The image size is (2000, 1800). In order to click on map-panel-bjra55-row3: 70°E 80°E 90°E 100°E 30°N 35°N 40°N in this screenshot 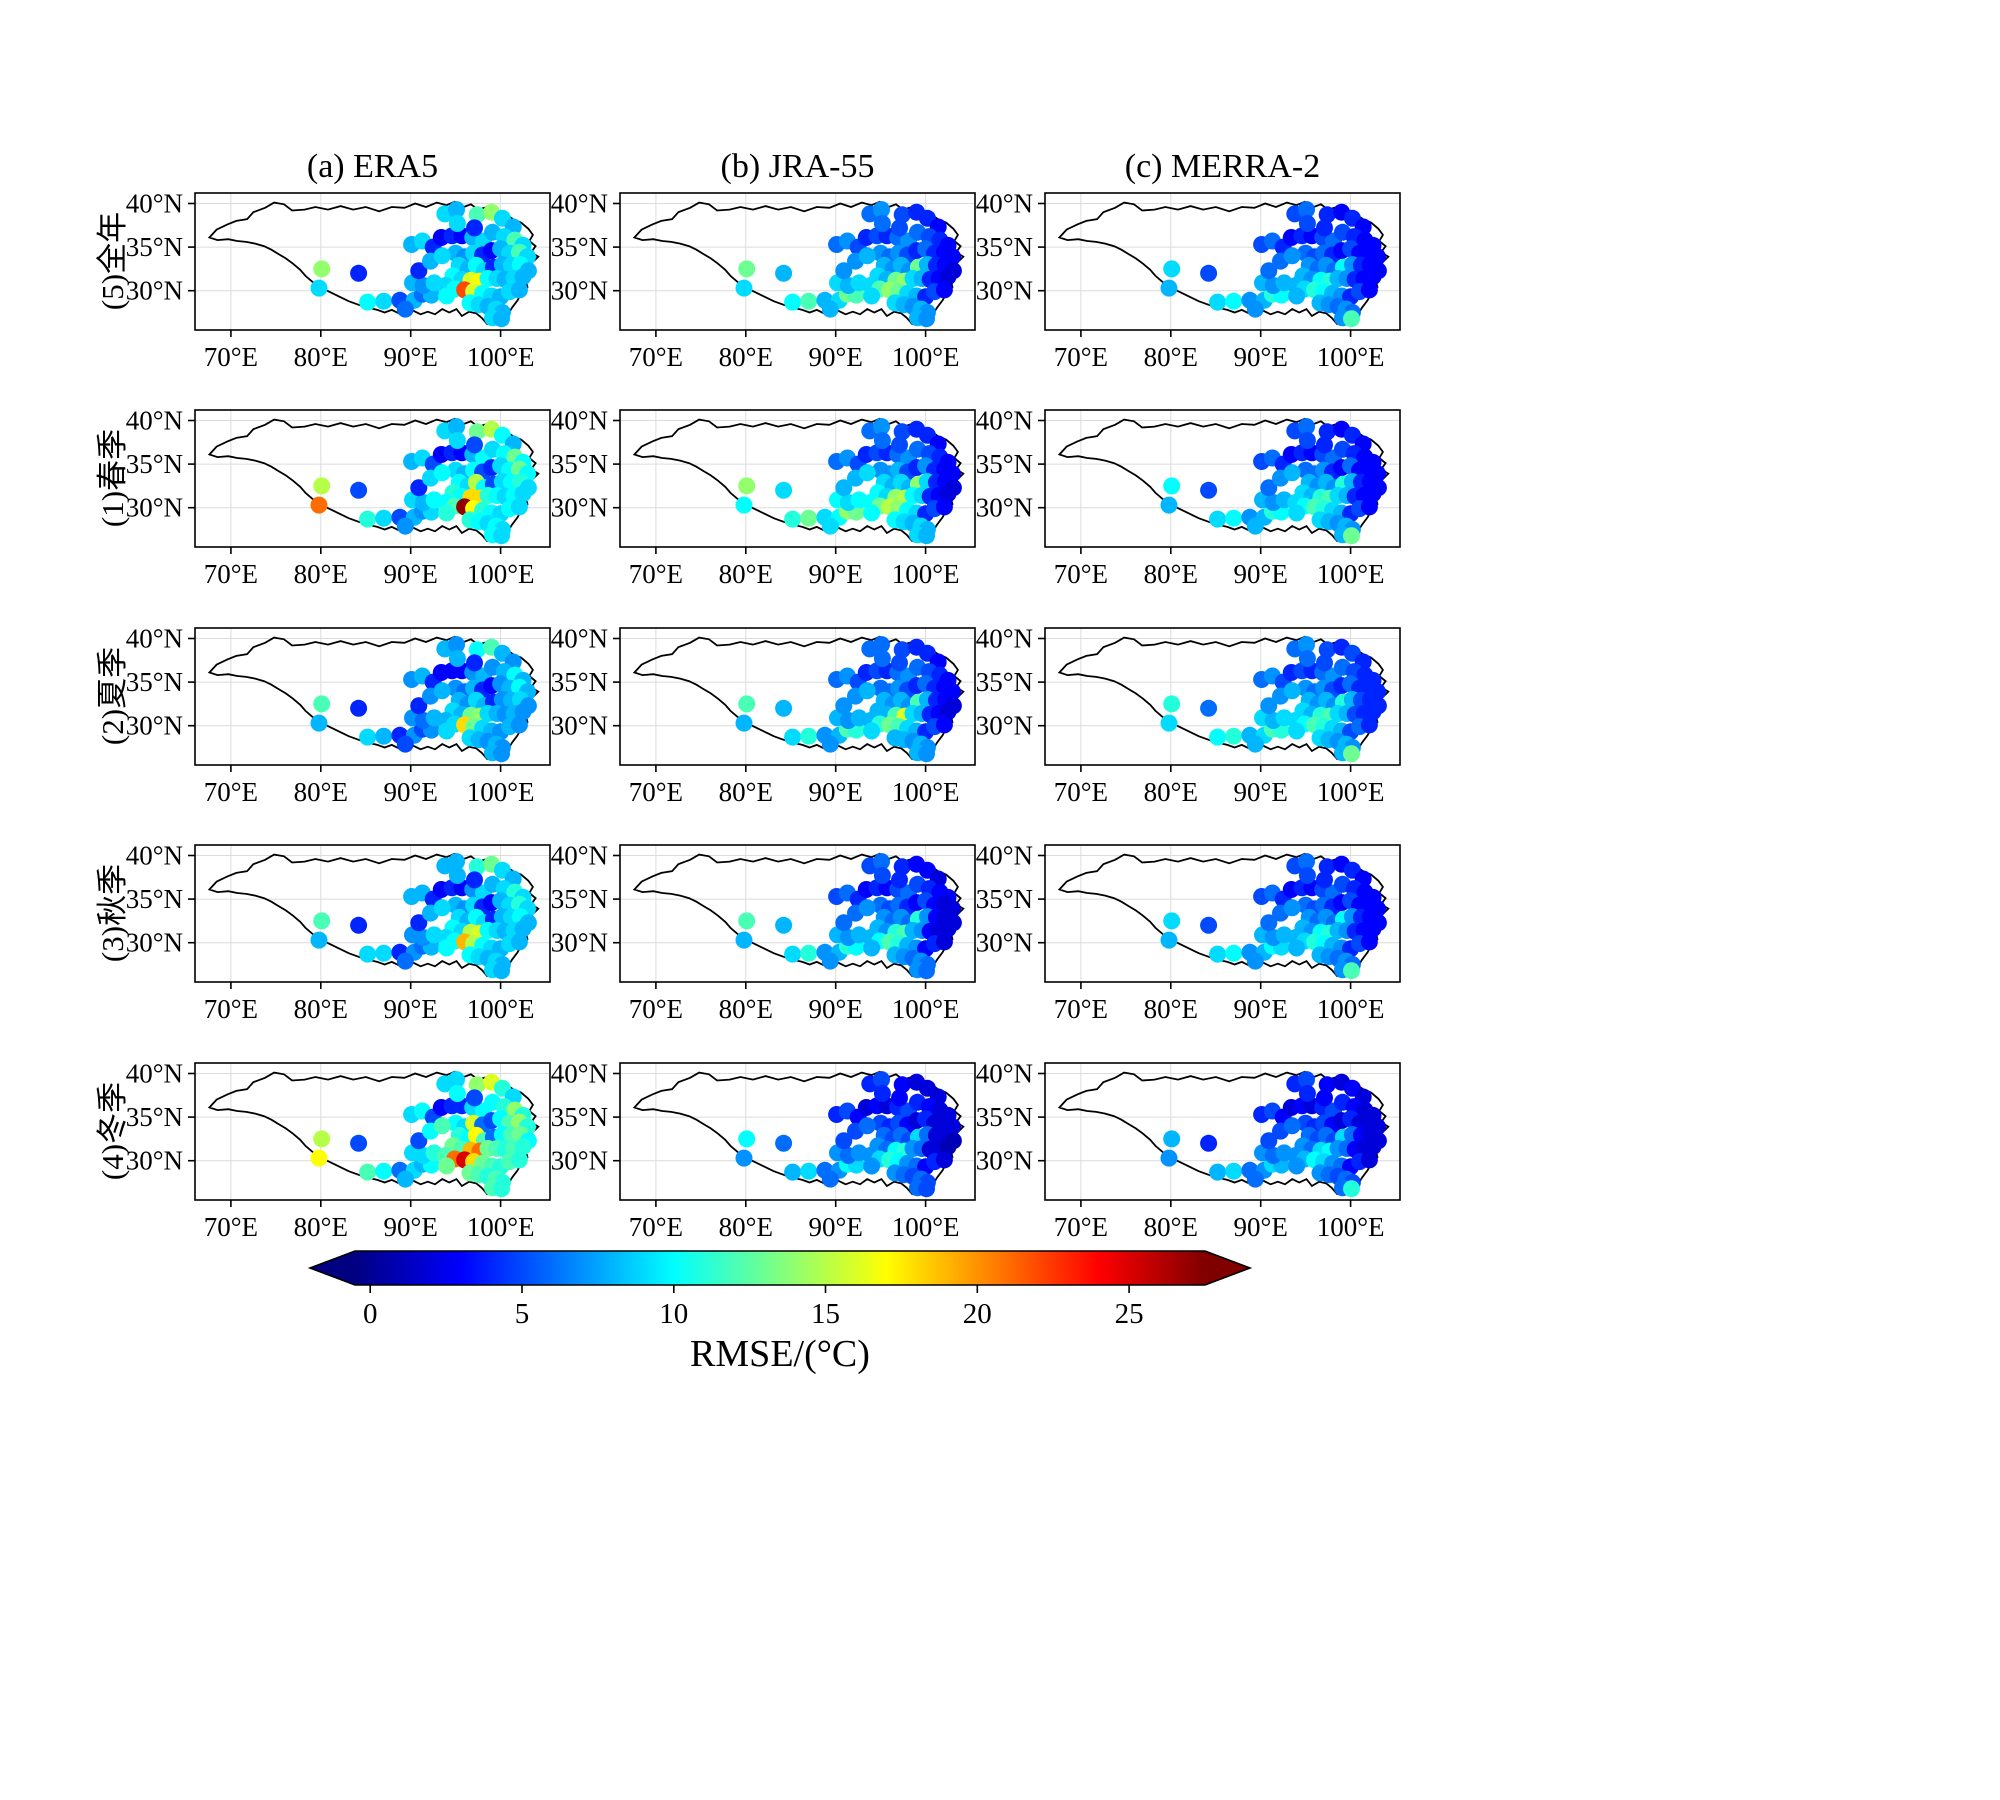, I will do `click(763, 932)`.